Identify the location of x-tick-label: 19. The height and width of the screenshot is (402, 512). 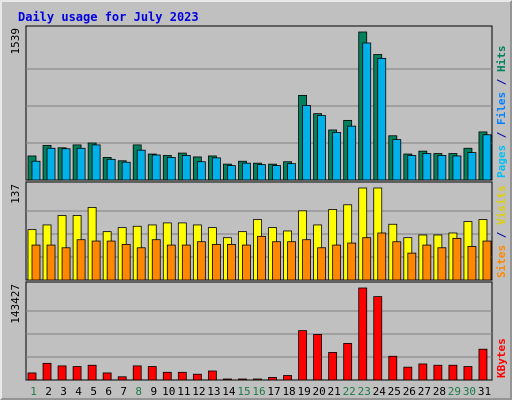
(303, 391).